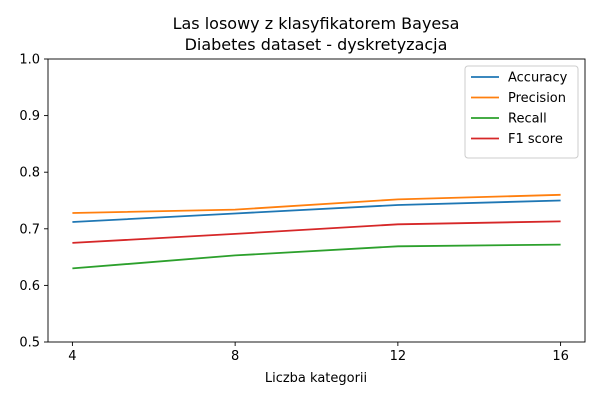 This screenshot has width=600, height=400. I want to click on y-tick-label: 0.7, so click(29, 229).